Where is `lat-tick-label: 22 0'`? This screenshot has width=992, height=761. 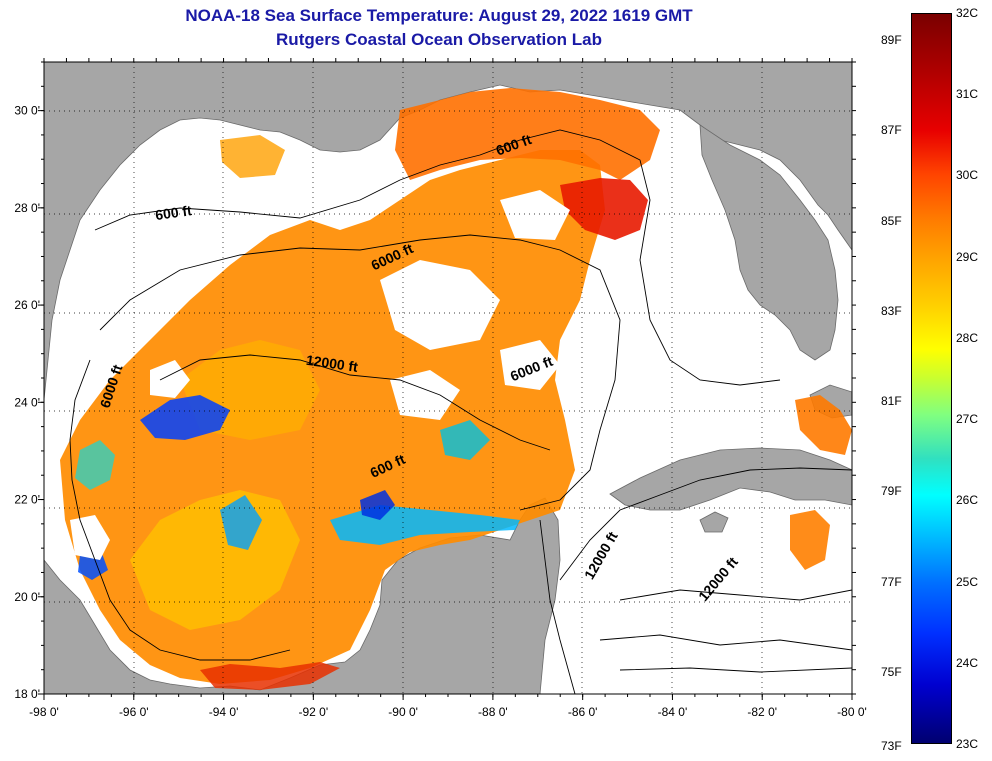
lat-tick-label: 22 0' is located at coordinates (27, 500).